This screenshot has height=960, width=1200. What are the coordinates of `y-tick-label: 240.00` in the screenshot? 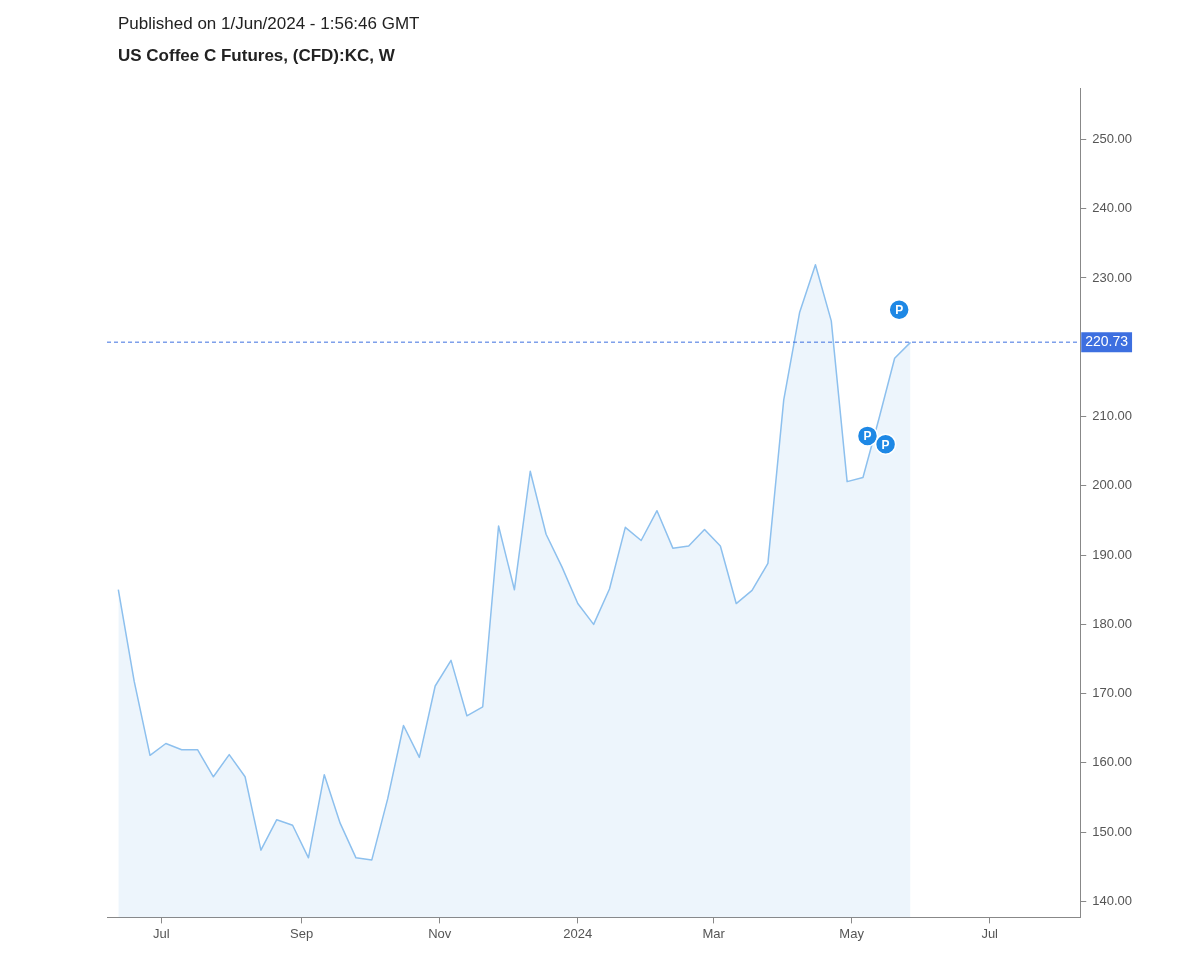 It's located at (1112, 208).